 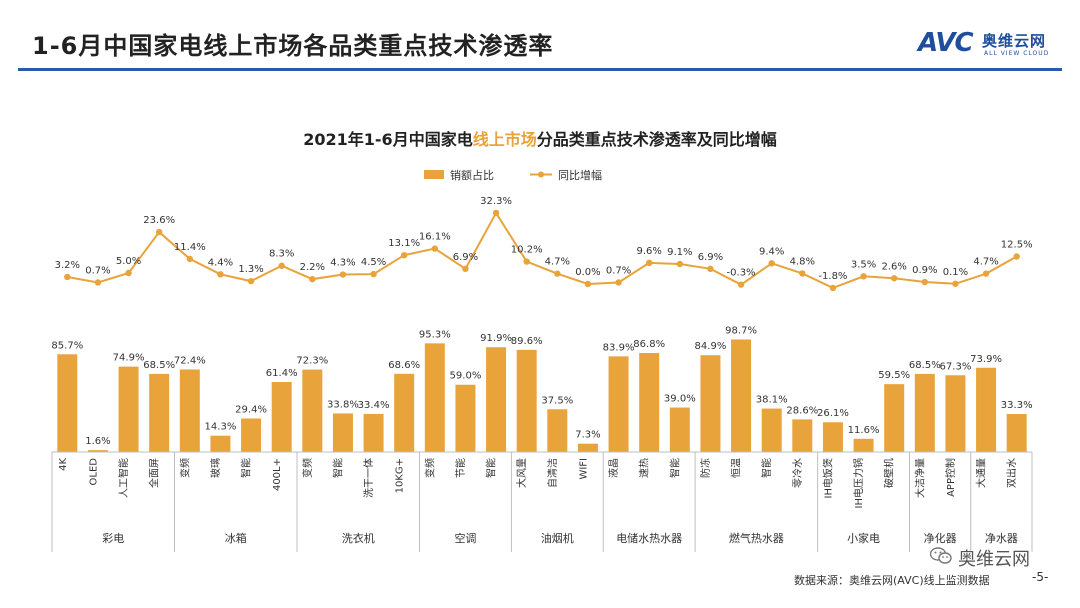 What do you see at coordinates (67, 265) in the screenshot?
I see `growth-value-label: 3.2%` at bounding box center [67, 265].